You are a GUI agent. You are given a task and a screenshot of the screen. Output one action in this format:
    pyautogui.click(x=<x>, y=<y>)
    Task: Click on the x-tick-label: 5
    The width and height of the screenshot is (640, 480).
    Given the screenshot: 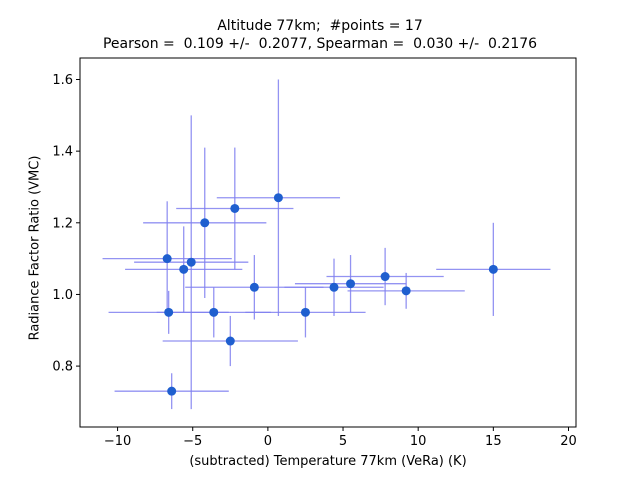 What is the action you would take?
    pyautogui.click(x=343, y=441)
    